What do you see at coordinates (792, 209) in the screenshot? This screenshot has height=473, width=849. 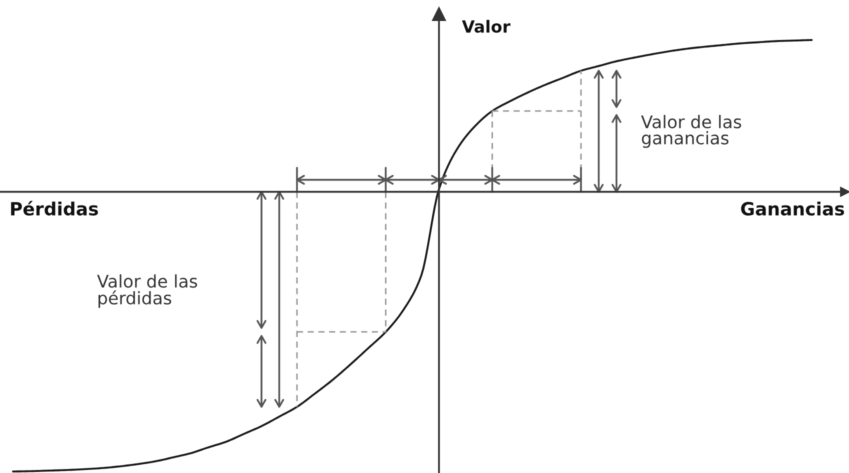 I see `x-axis-title: Ganancias` at bounding box center [792, 209].